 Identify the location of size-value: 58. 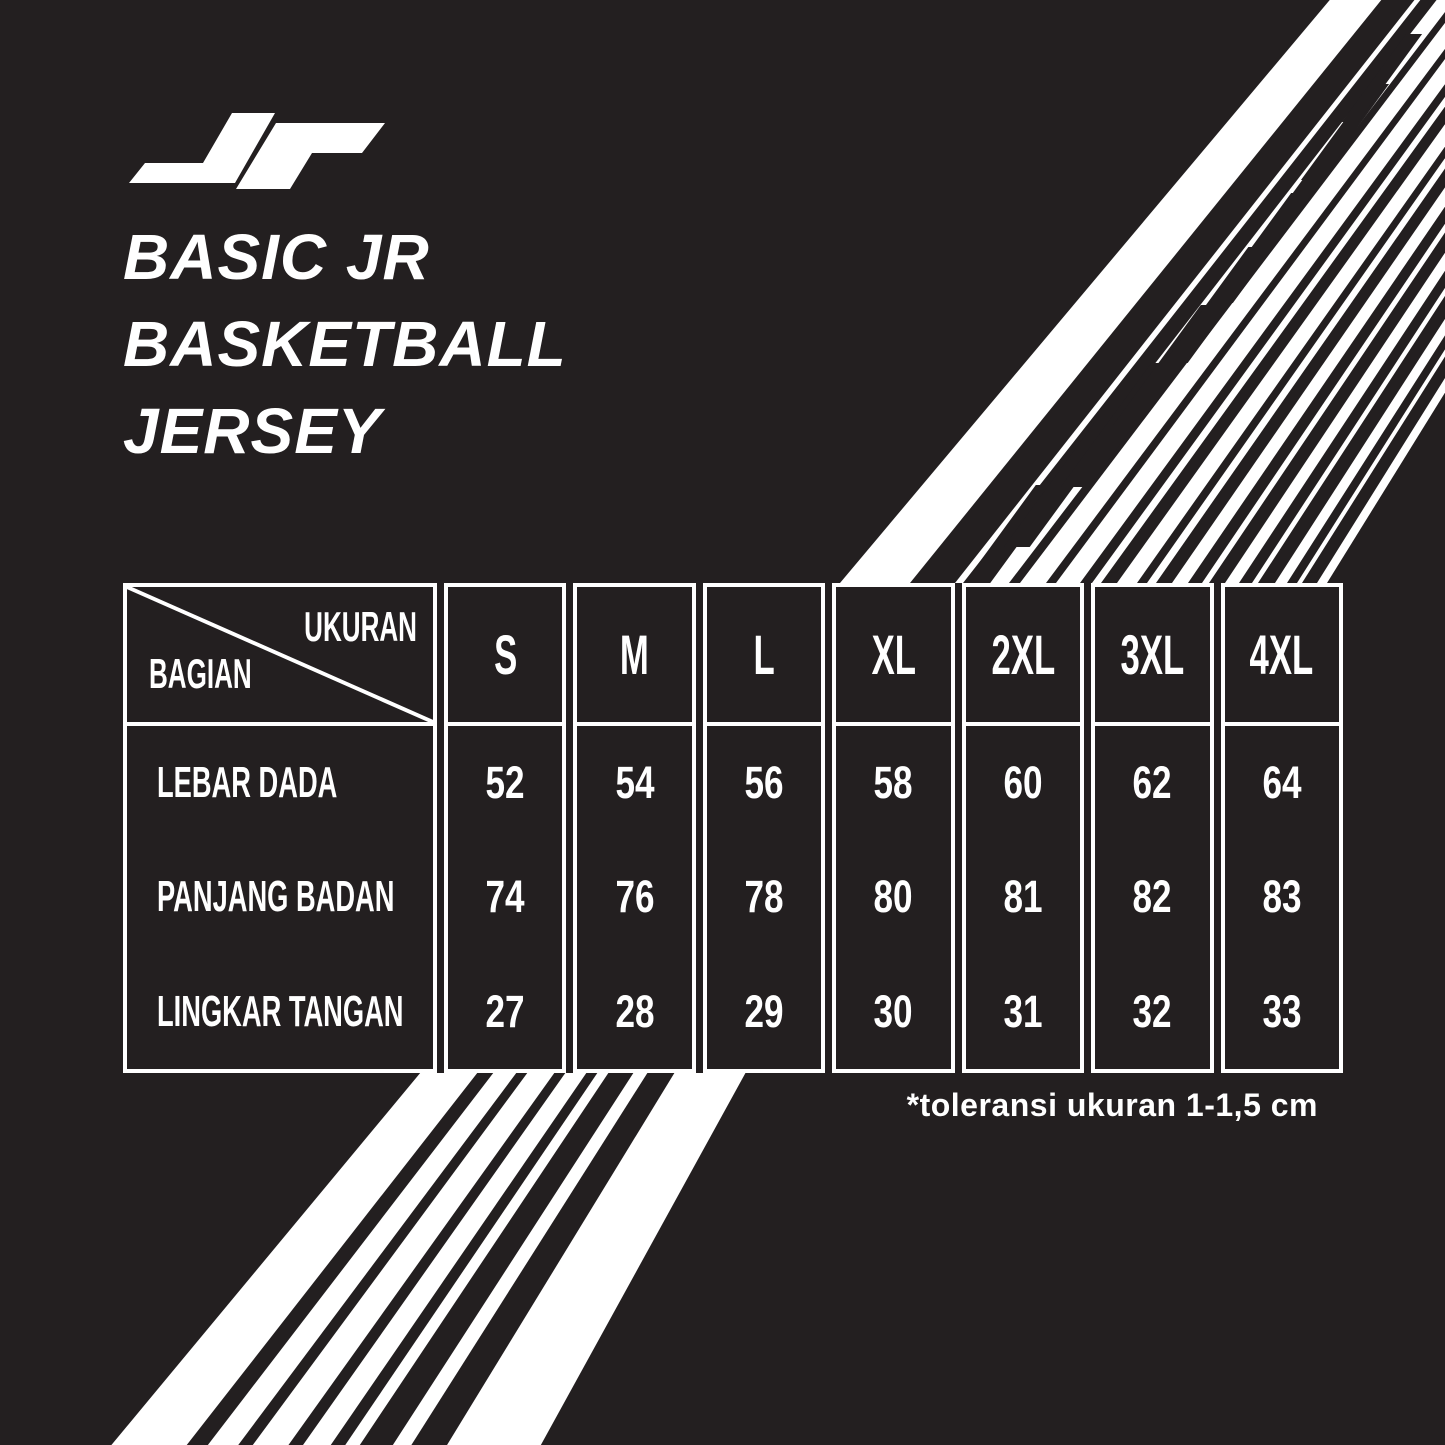
(893, 783).